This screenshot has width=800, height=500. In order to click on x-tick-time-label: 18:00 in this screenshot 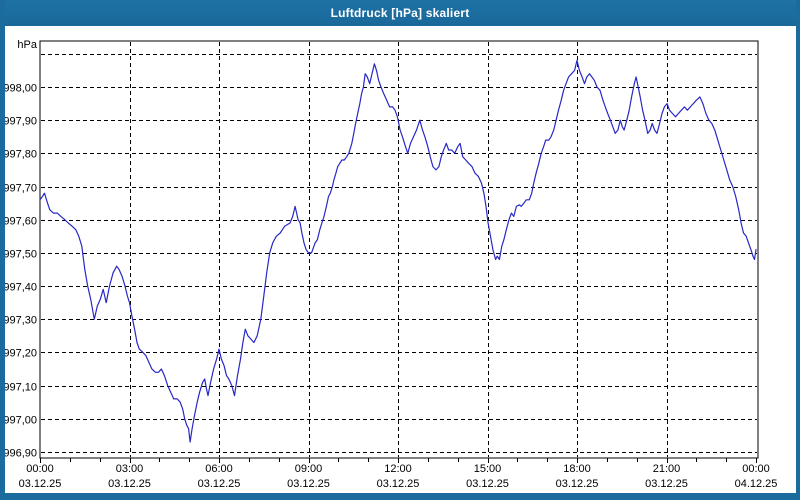, I will do `click(577, 469)`.